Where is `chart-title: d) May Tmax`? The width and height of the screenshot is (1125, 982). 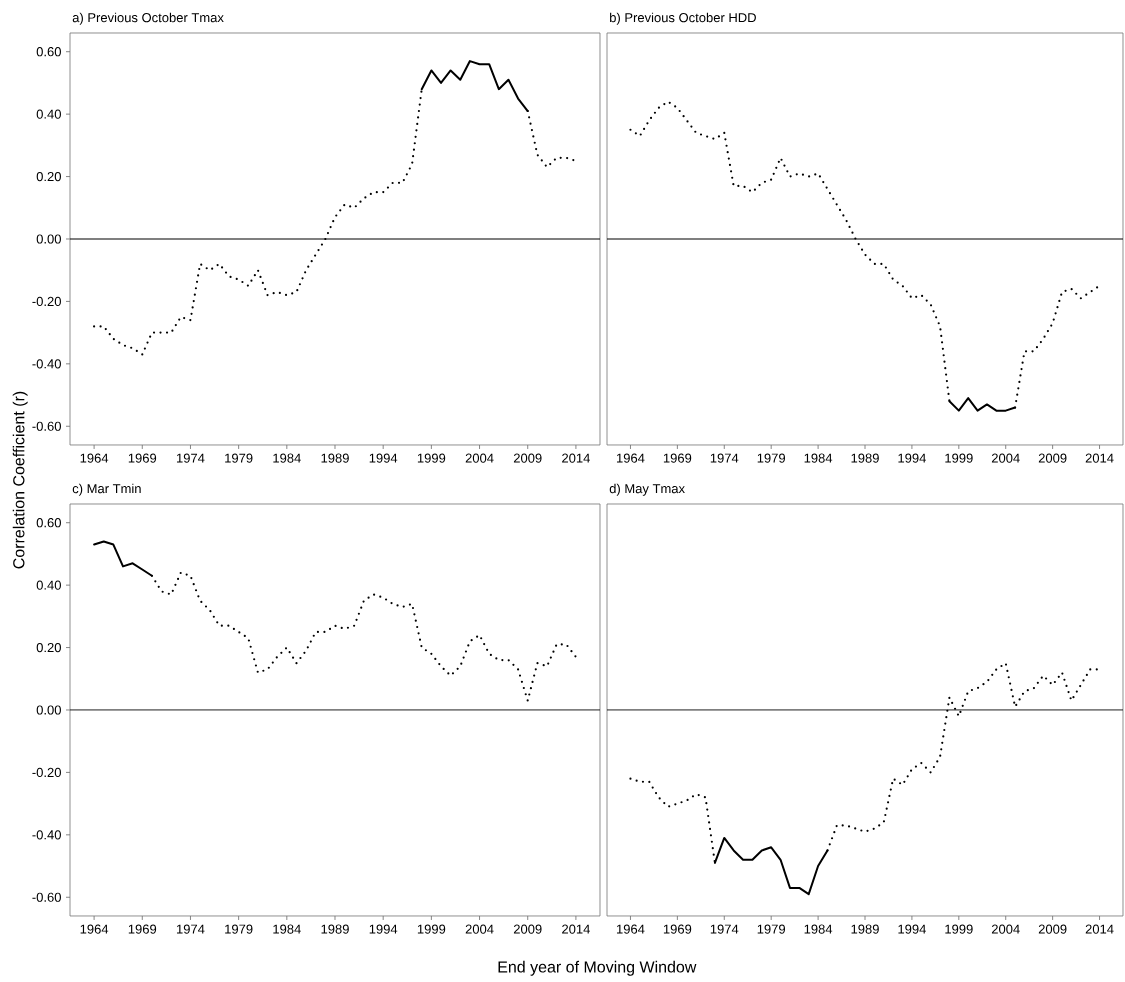 chart-title: d) May Tmax is located at coordinates (647, 489).